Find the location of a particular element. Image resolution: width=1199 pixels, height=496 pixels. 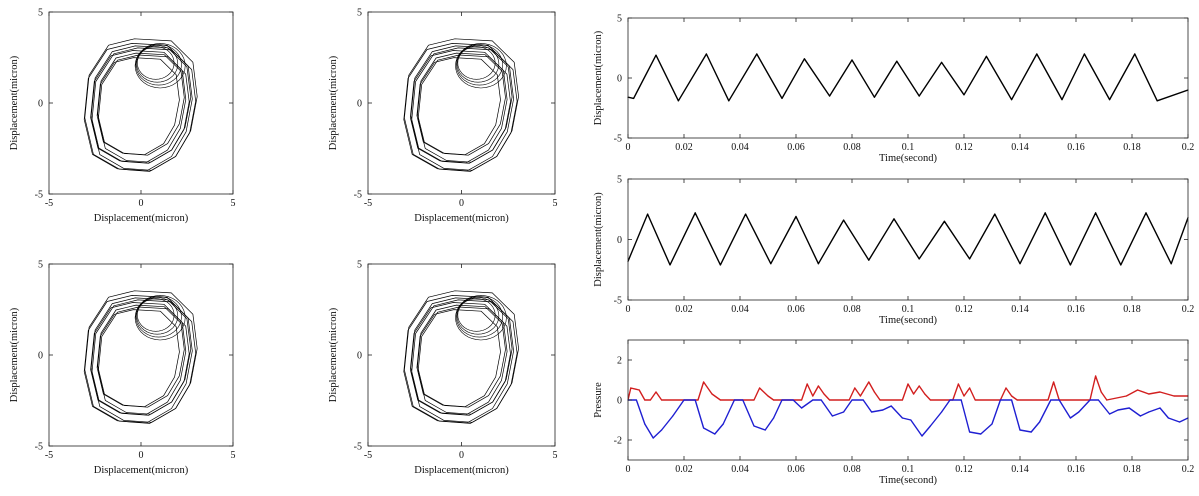

x-tick-label-orbit-1-3: 5 is located at coordinates (233, 203).